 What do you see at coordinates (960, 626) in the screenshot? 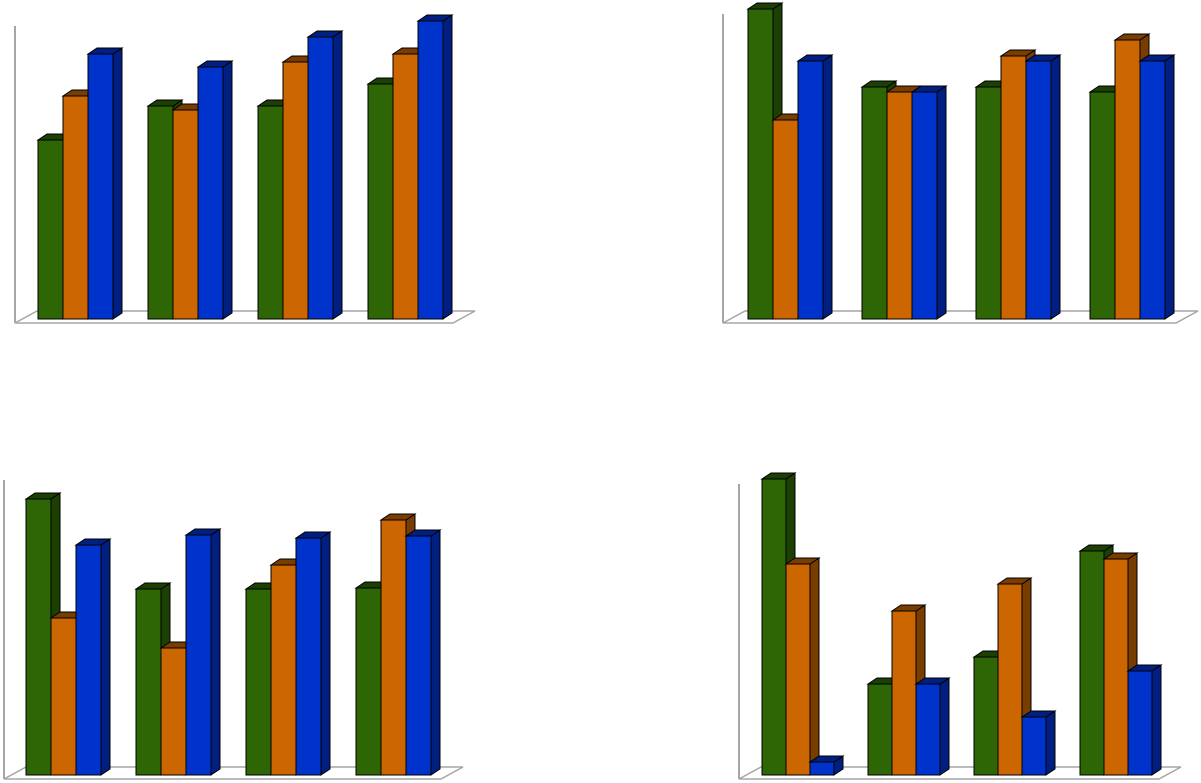
I see `chart-bottom-right` at bounding box center [960, 626].